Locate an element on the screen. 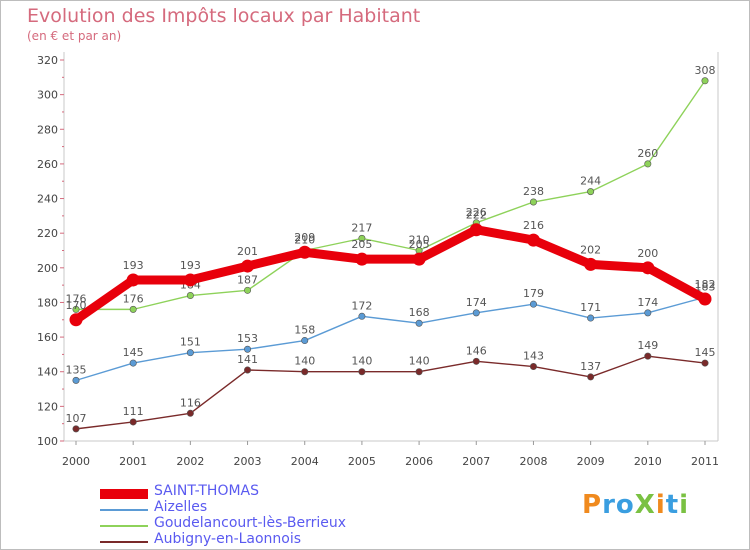 The width and height of the screenshot is (750, 550). chart-subtitle: (en € et par an) is located at coordinates (74, 36).